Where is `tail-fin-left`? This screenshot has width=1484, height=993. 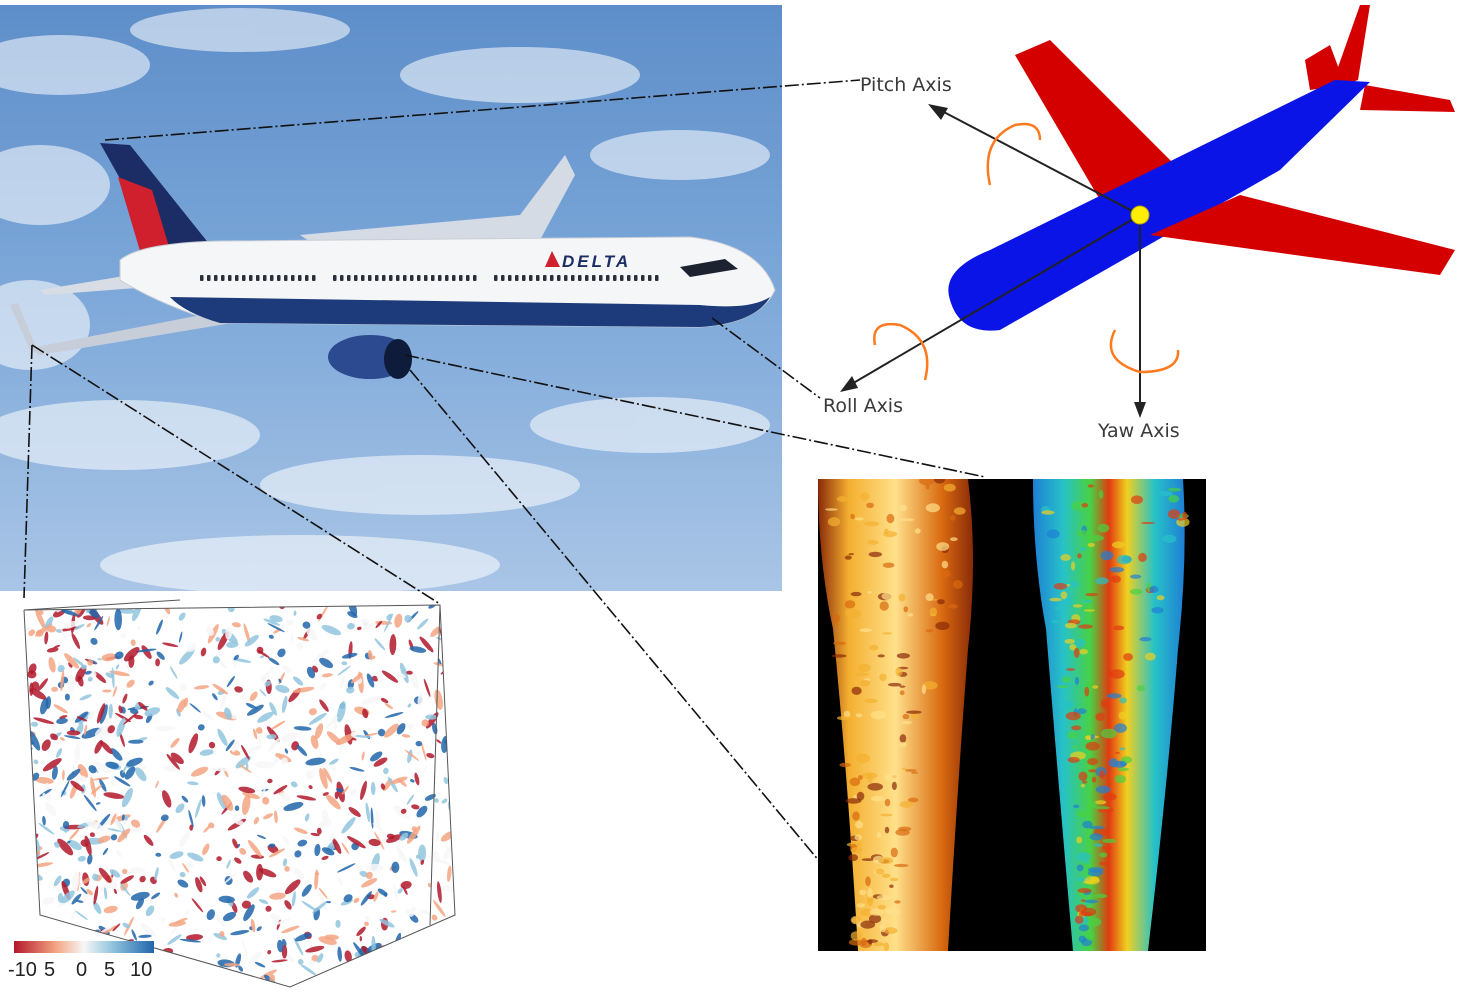 tail-fin-left is located at coordinates (1325, 67).